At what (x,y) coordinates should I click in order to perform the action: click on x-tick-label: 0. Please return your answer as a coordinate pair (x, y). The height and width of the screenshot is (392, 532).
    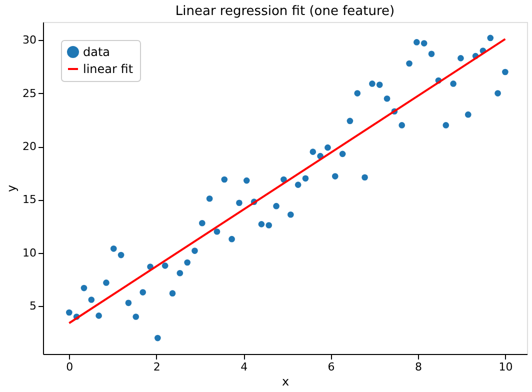
    Looking at the image, I should click on (70, 367).